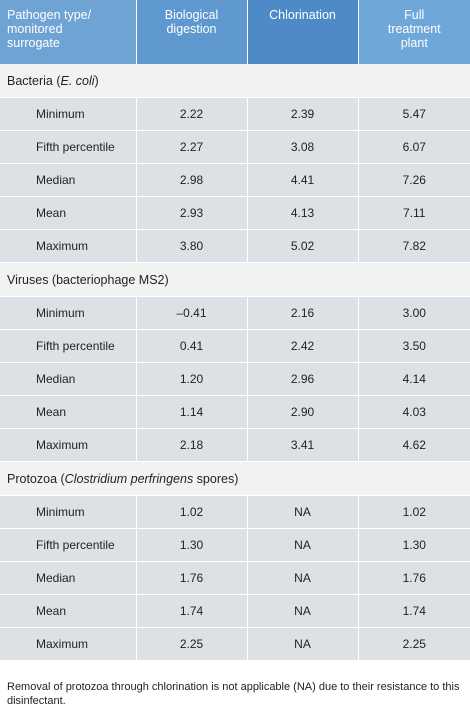  Describe the element at coordinates (414, 346) in the screenshot. I see `full-treatment-value: 3.50` at that location.